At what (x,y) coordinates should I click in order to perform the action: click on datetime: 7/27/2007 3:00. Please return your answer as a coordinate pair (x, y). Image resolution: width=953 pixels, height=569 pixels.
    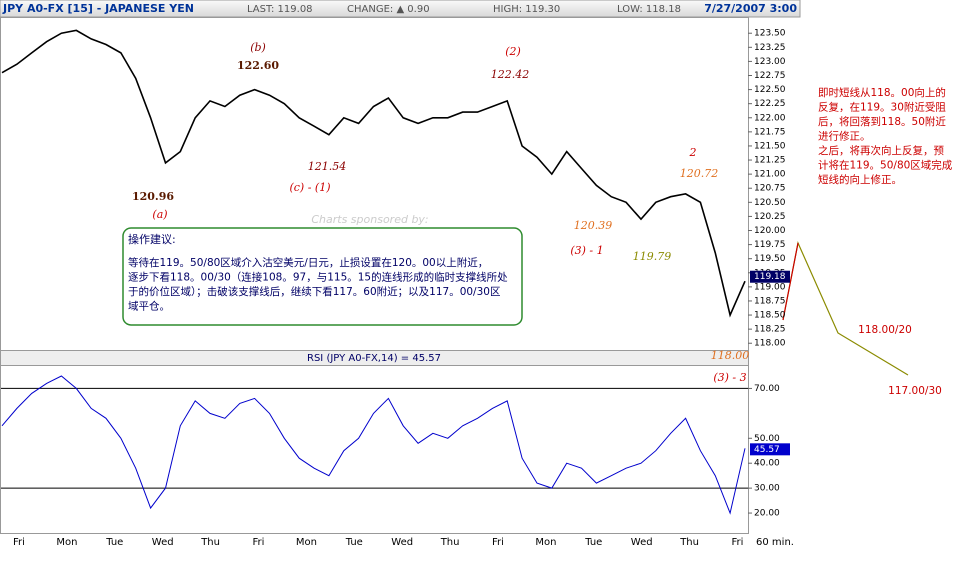
    Looking at the image, I should click on (750, 8).